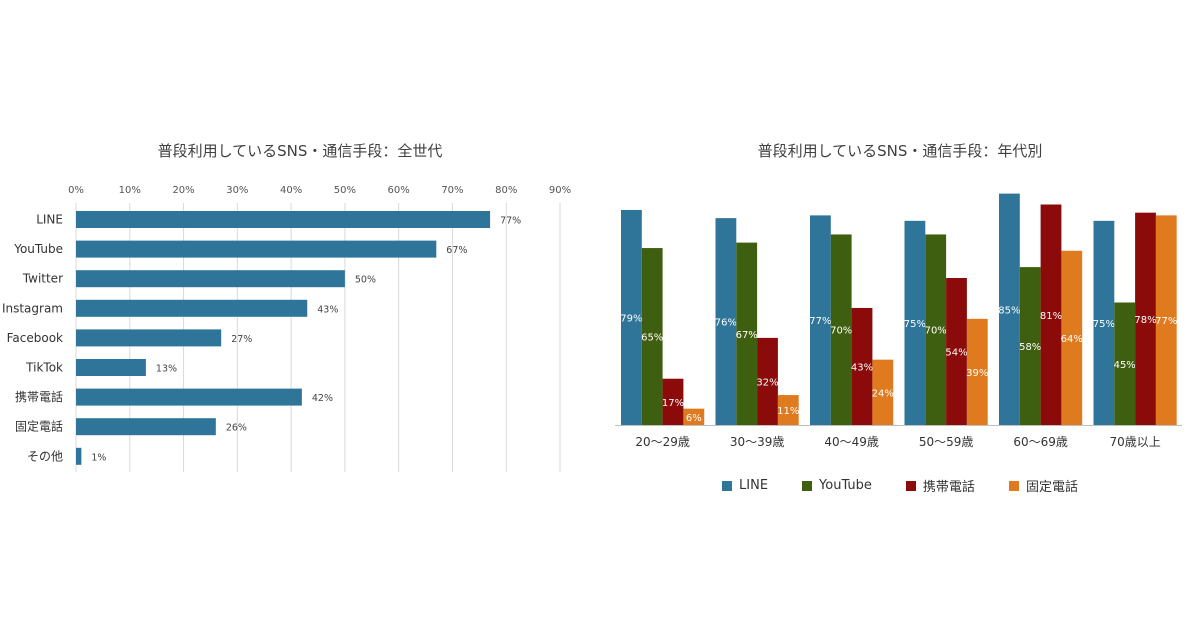 The image size is (1200, 630). I want to click on category-label: 30～39歳, so click(757, 442).